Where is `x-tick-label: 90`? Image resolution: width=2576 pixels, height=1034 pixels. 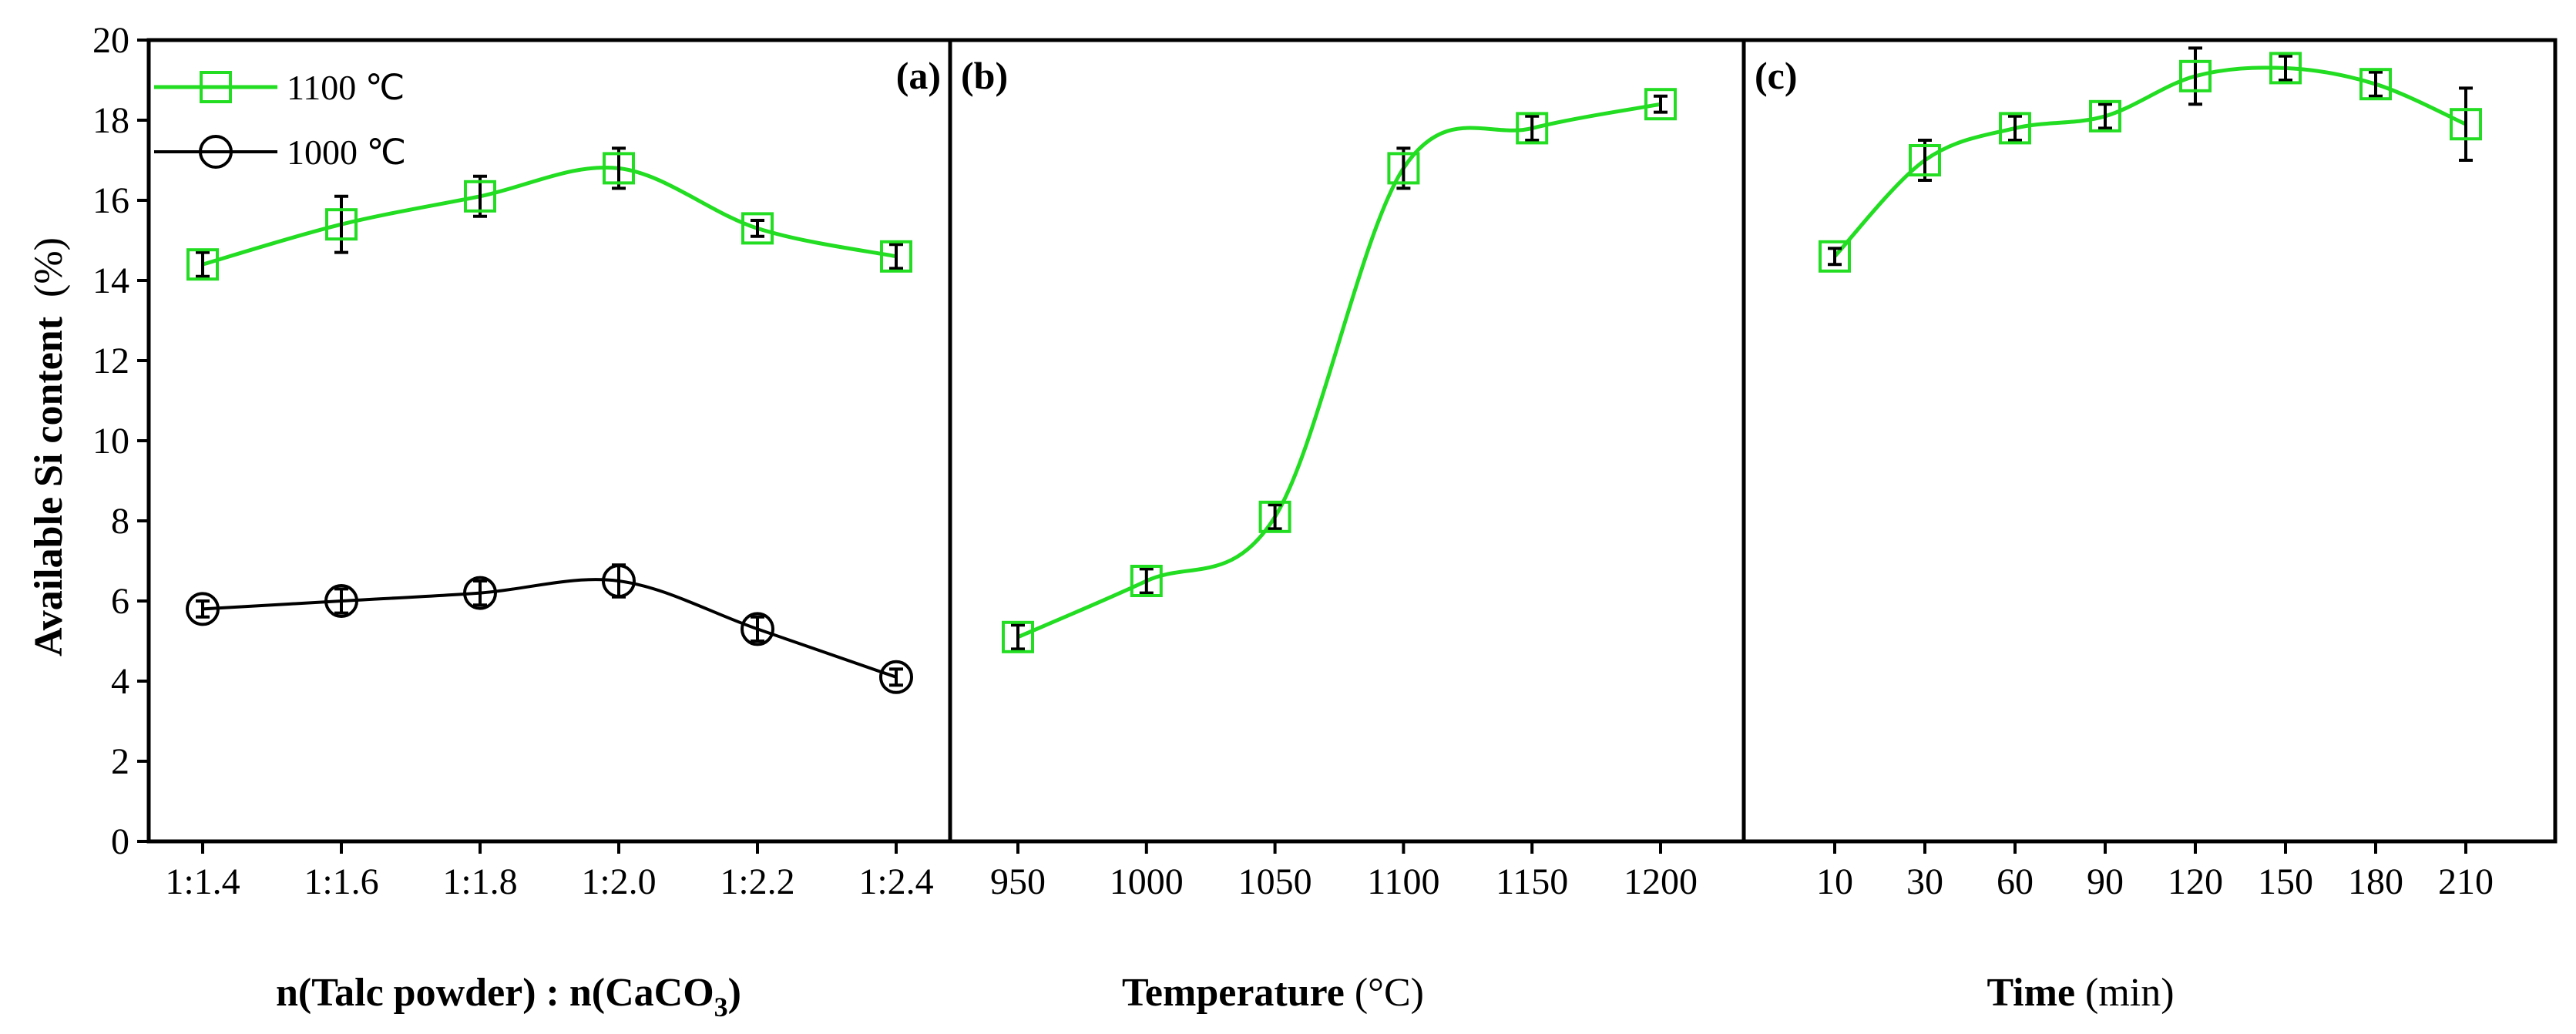
x-tick-label: 90 is located at coordinates (2105, 881).